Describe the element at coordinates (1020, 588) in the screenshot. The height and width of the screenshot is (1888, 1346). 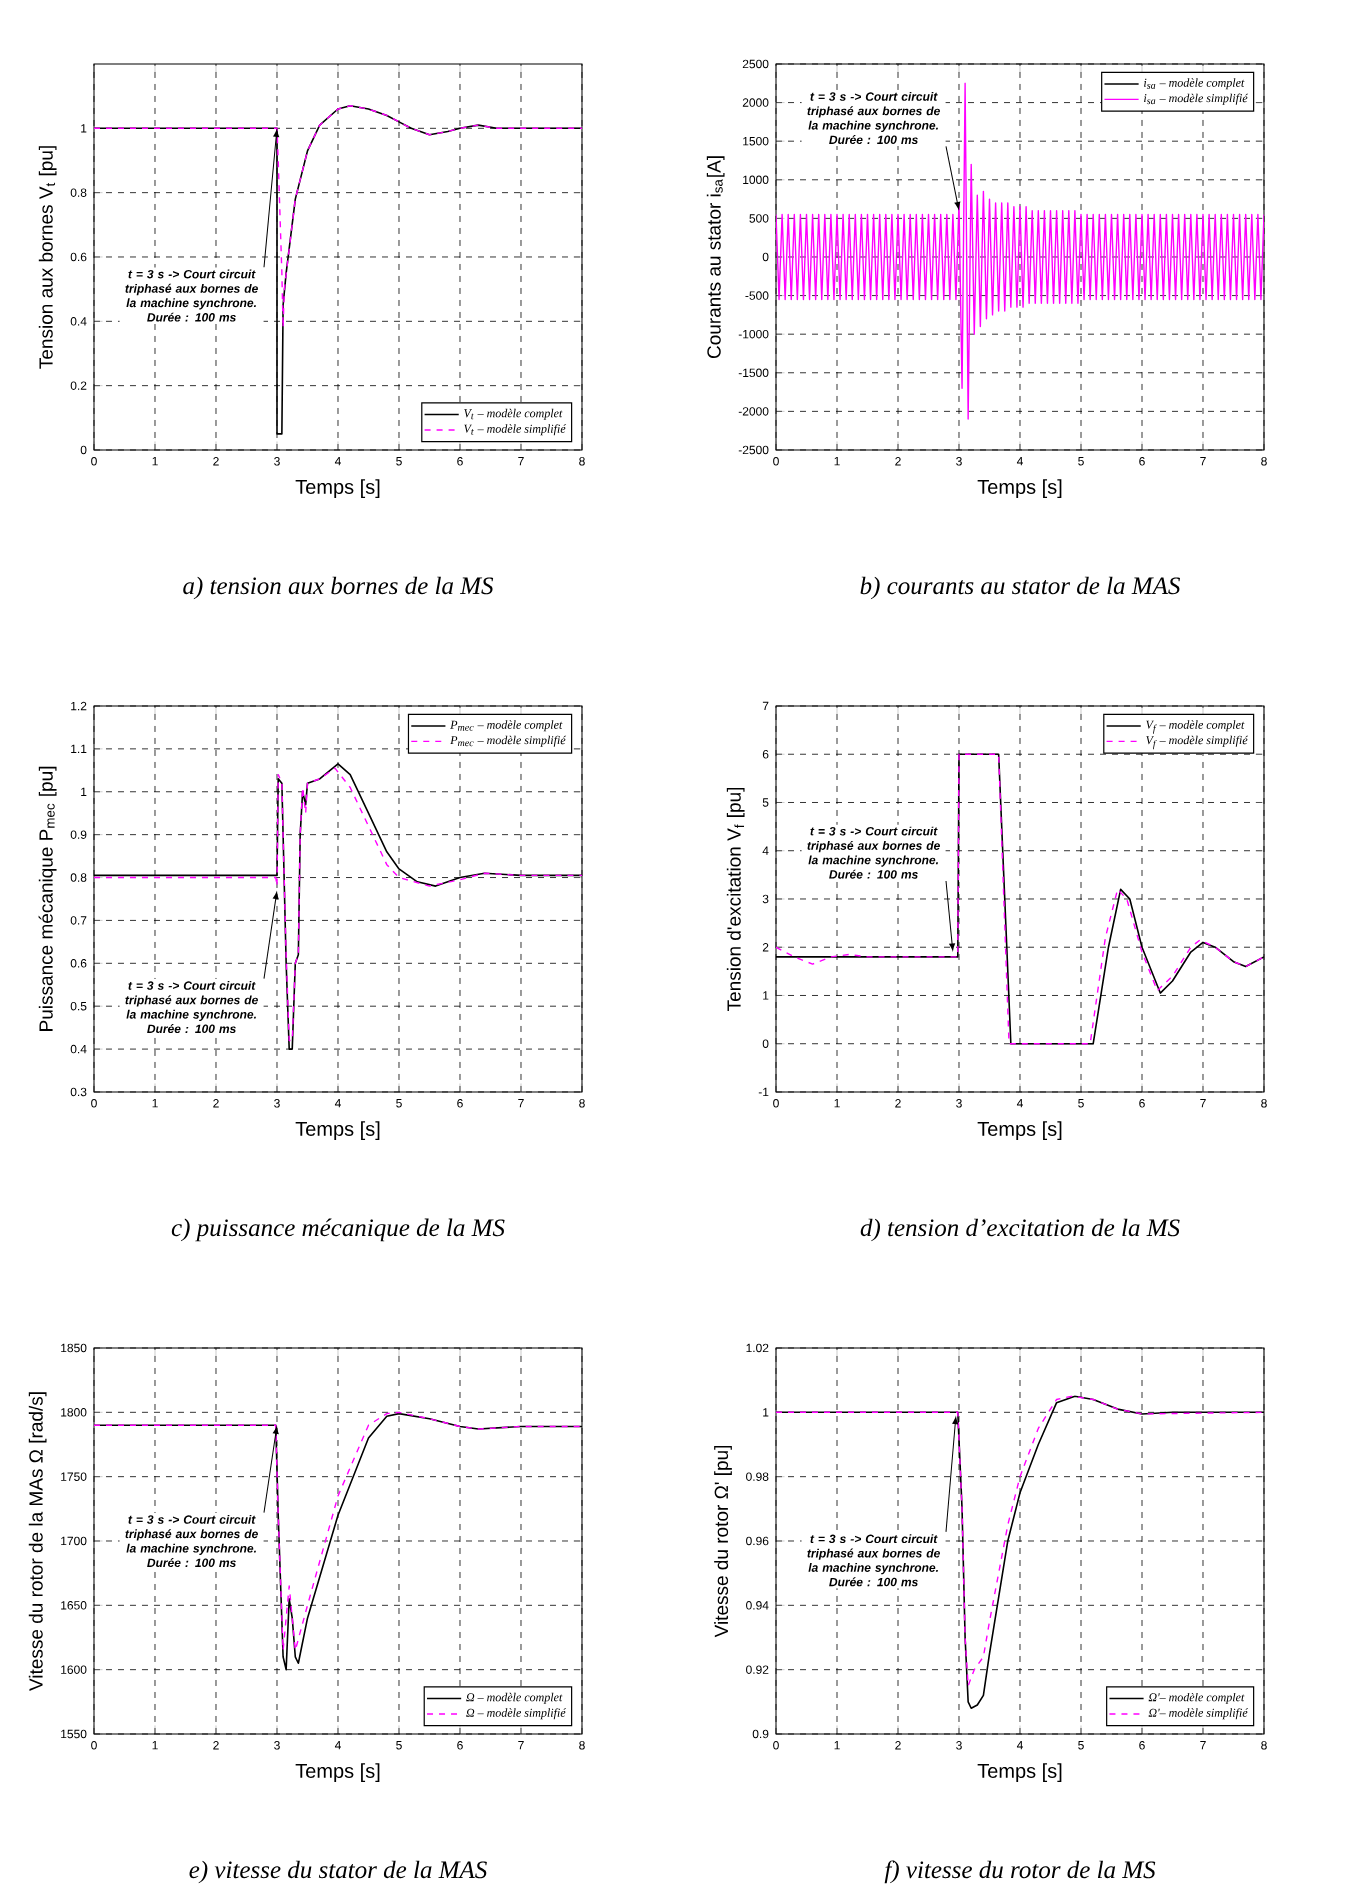
I see `text: b) courants au stator de la MAS` at that location.